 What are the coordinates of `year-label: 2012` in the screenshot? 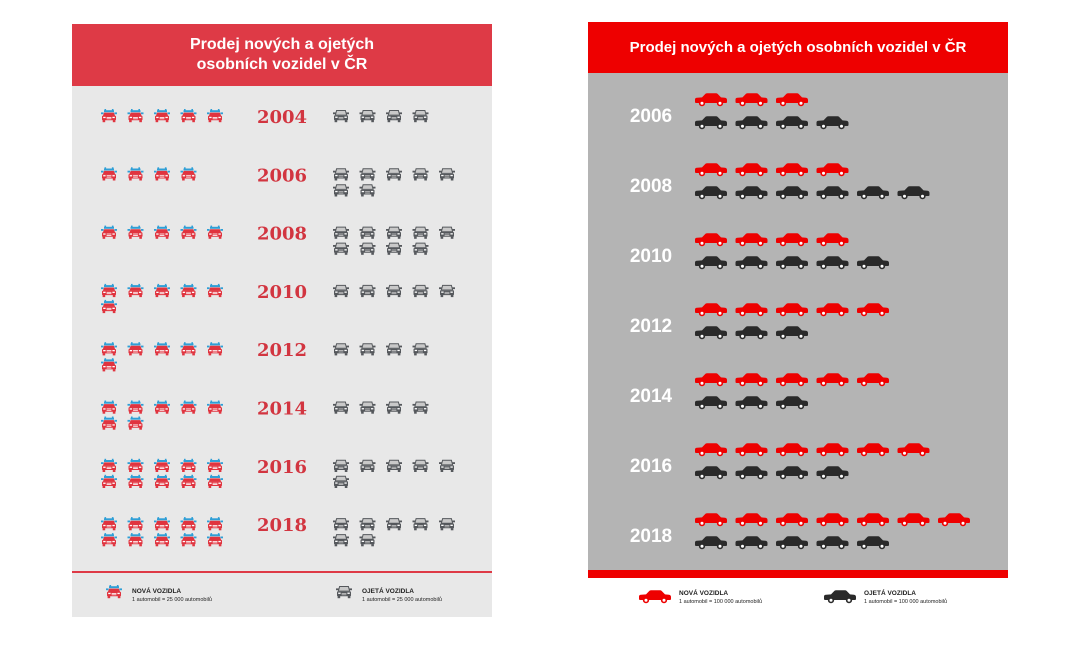 It's located at (651, 326).